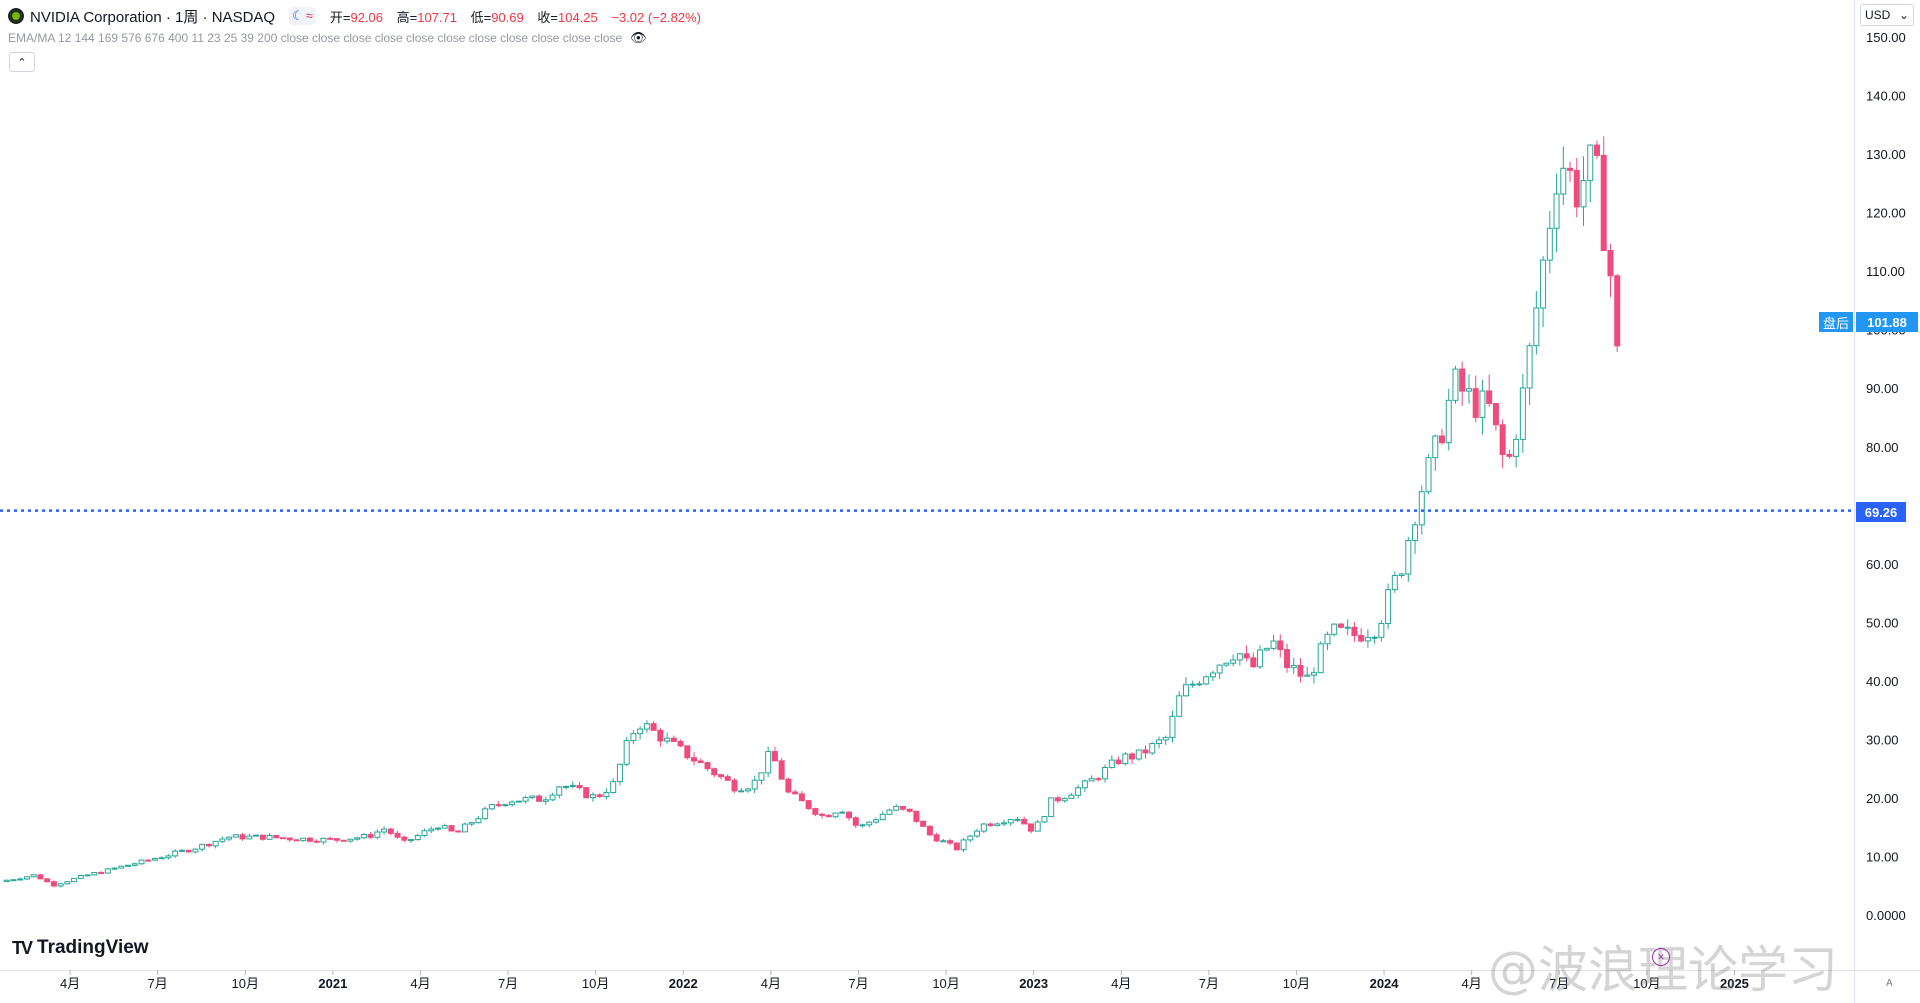 The height and width of the screenshot is (1003, 1920). Describe the element at coordinates (22, 62) in the screenshot. I see `collapse-legend-button: ⌃` at that location.